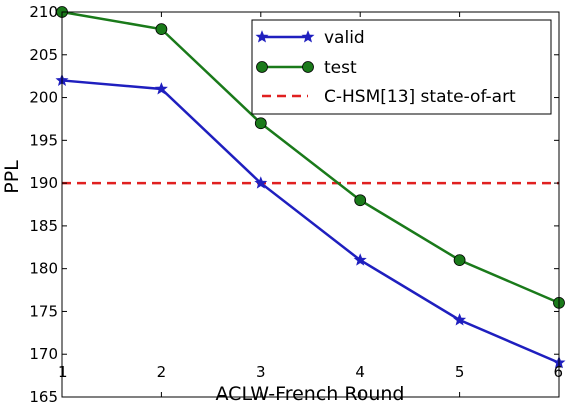  I want to click on x-tick-label: 3, so click(261, 372).